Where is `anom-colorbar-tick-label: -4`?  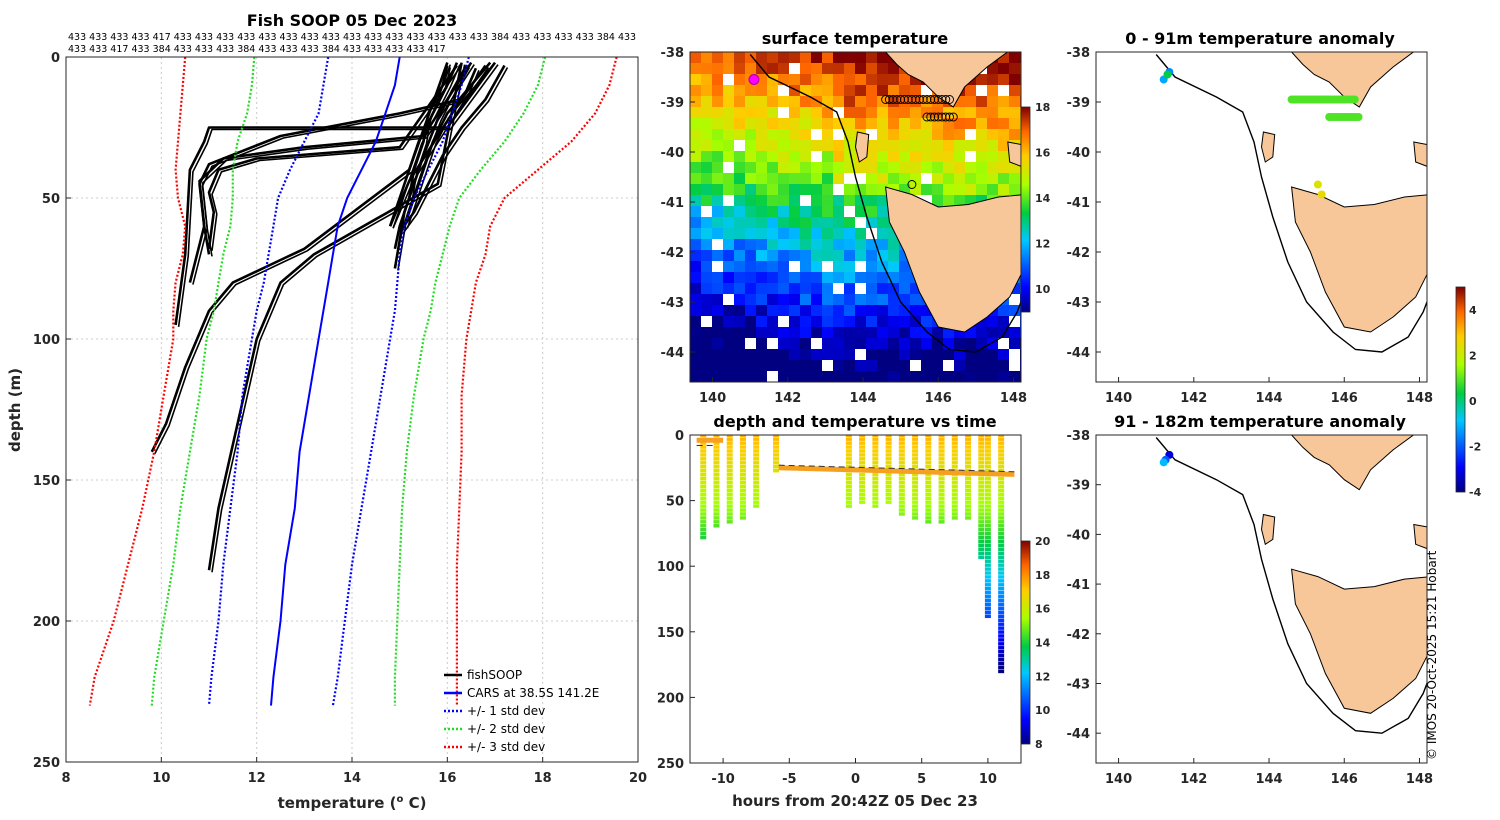 anom-colorbar-tick-label: -4 is located at coordinates (1475, 492).